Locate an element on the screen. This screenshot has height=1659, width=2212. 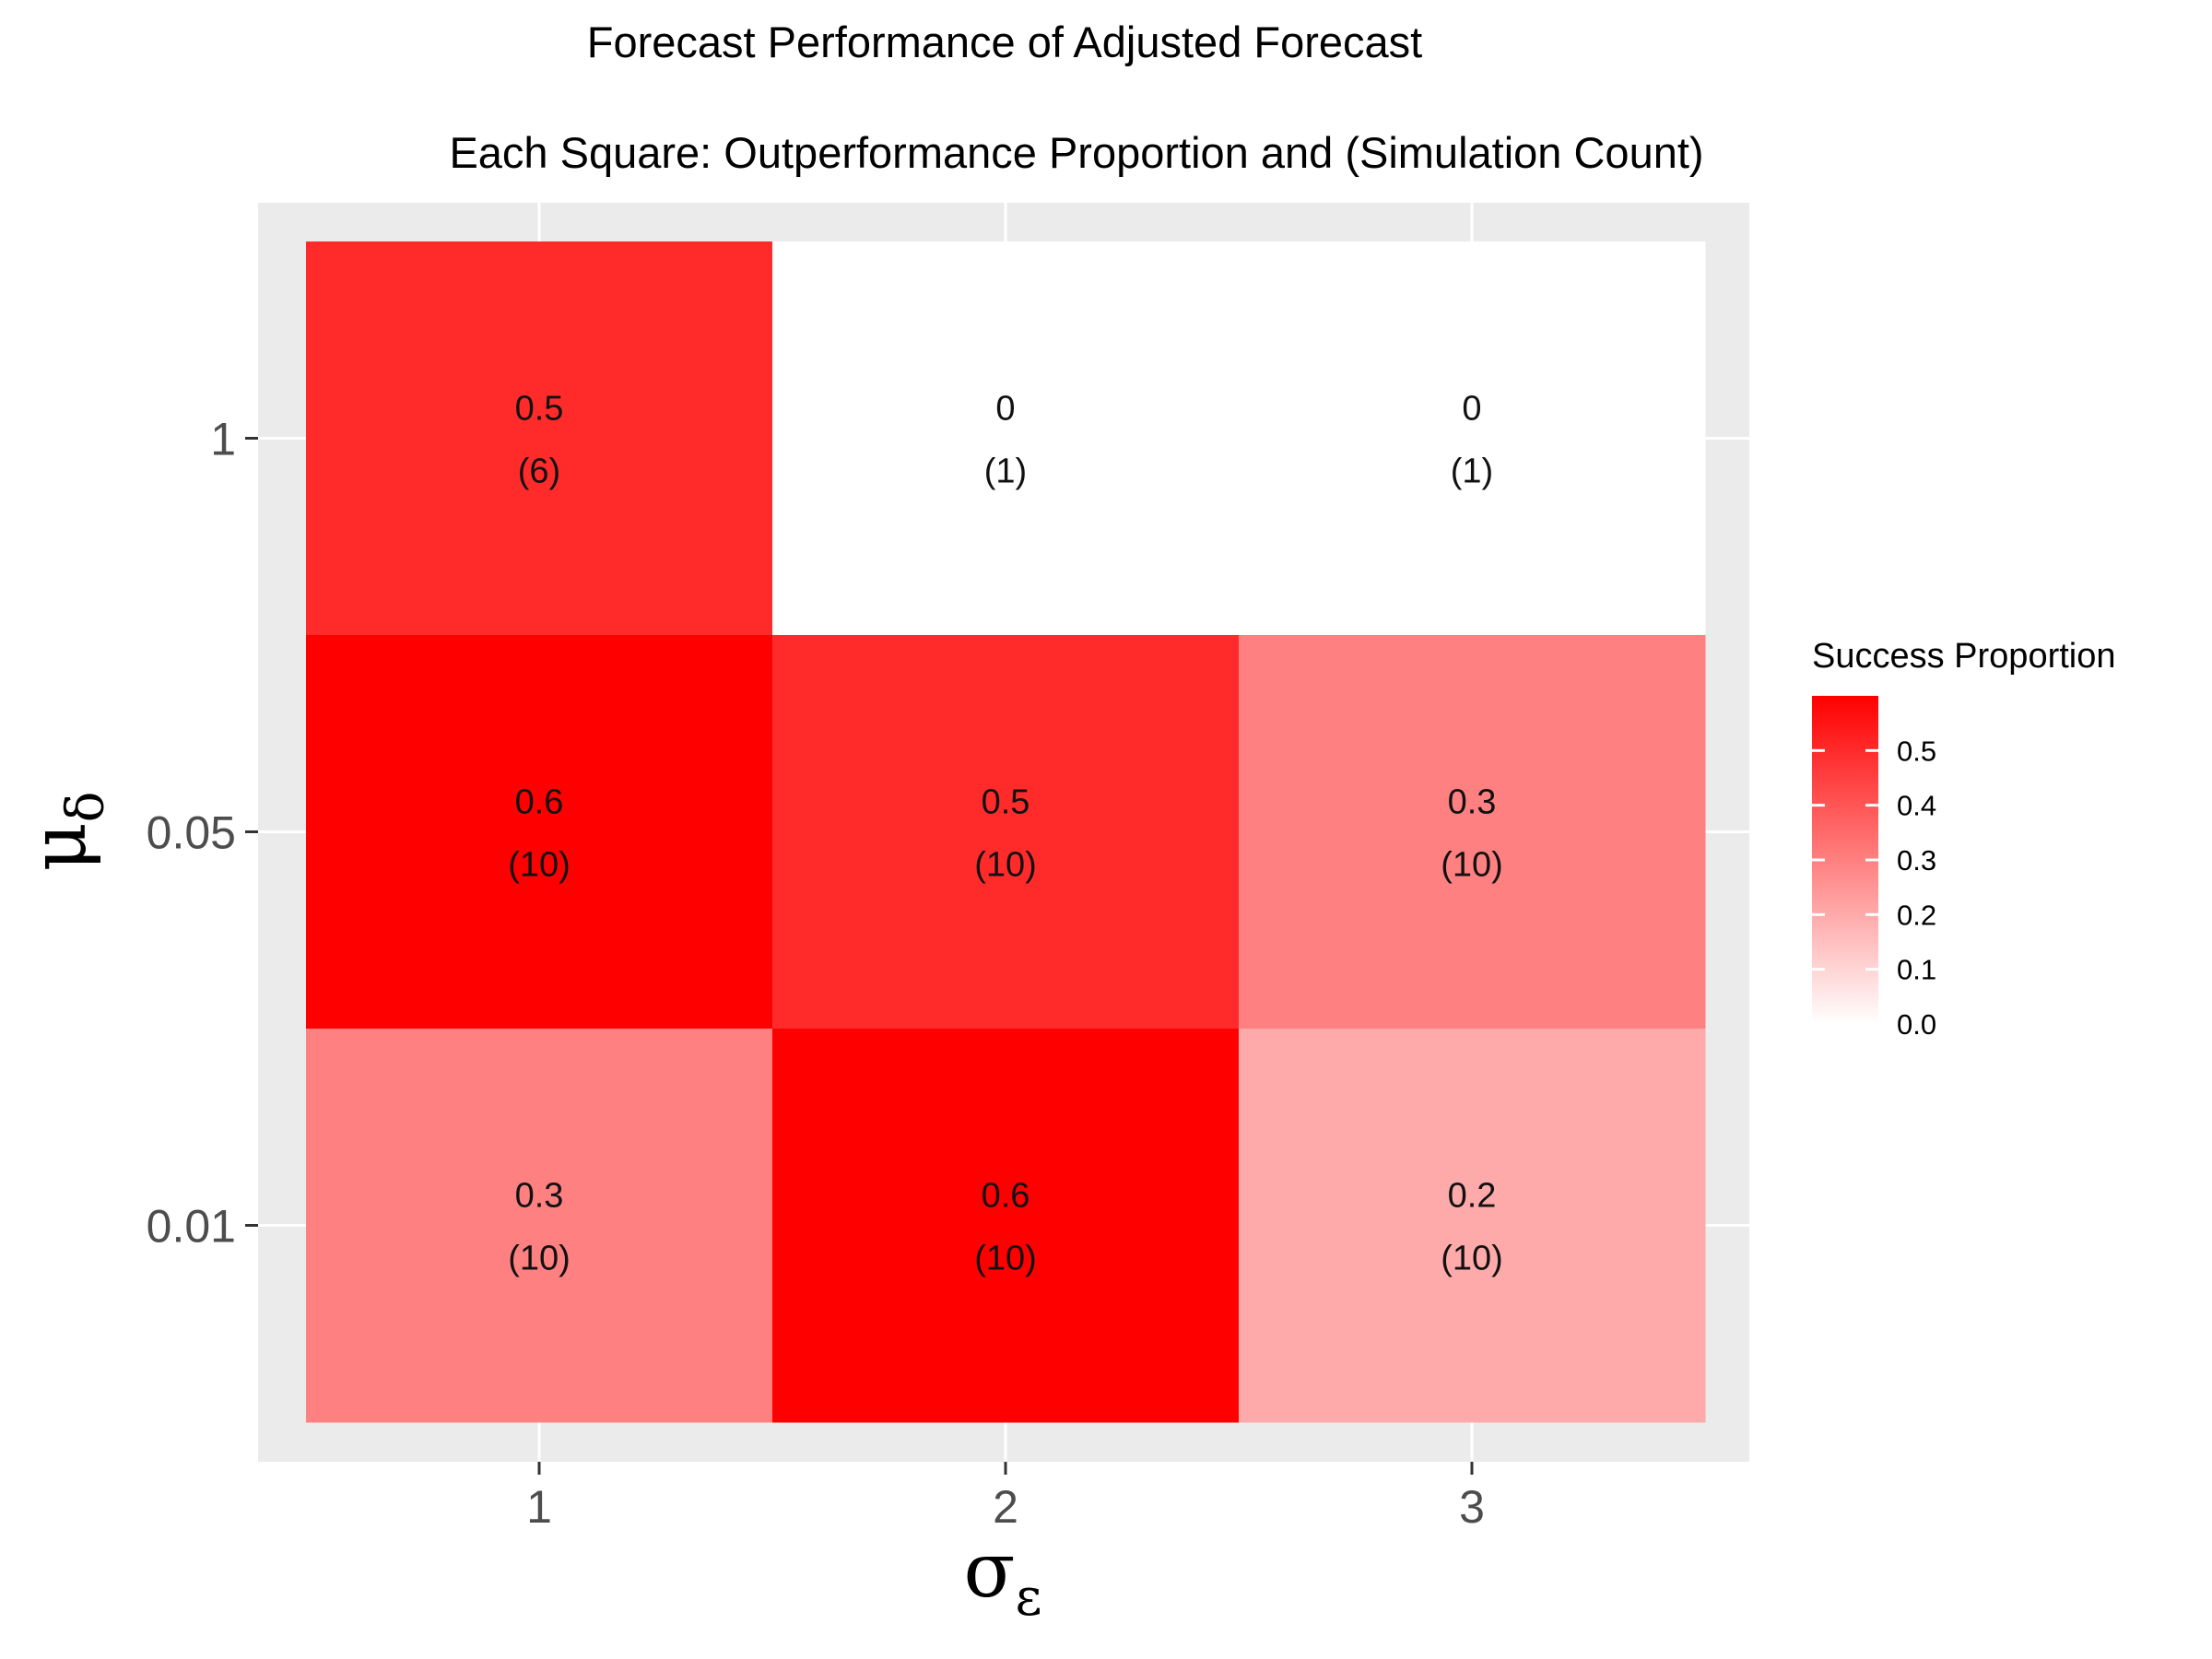
y-axis-symbol: μ is located at coordinates (59, 846).